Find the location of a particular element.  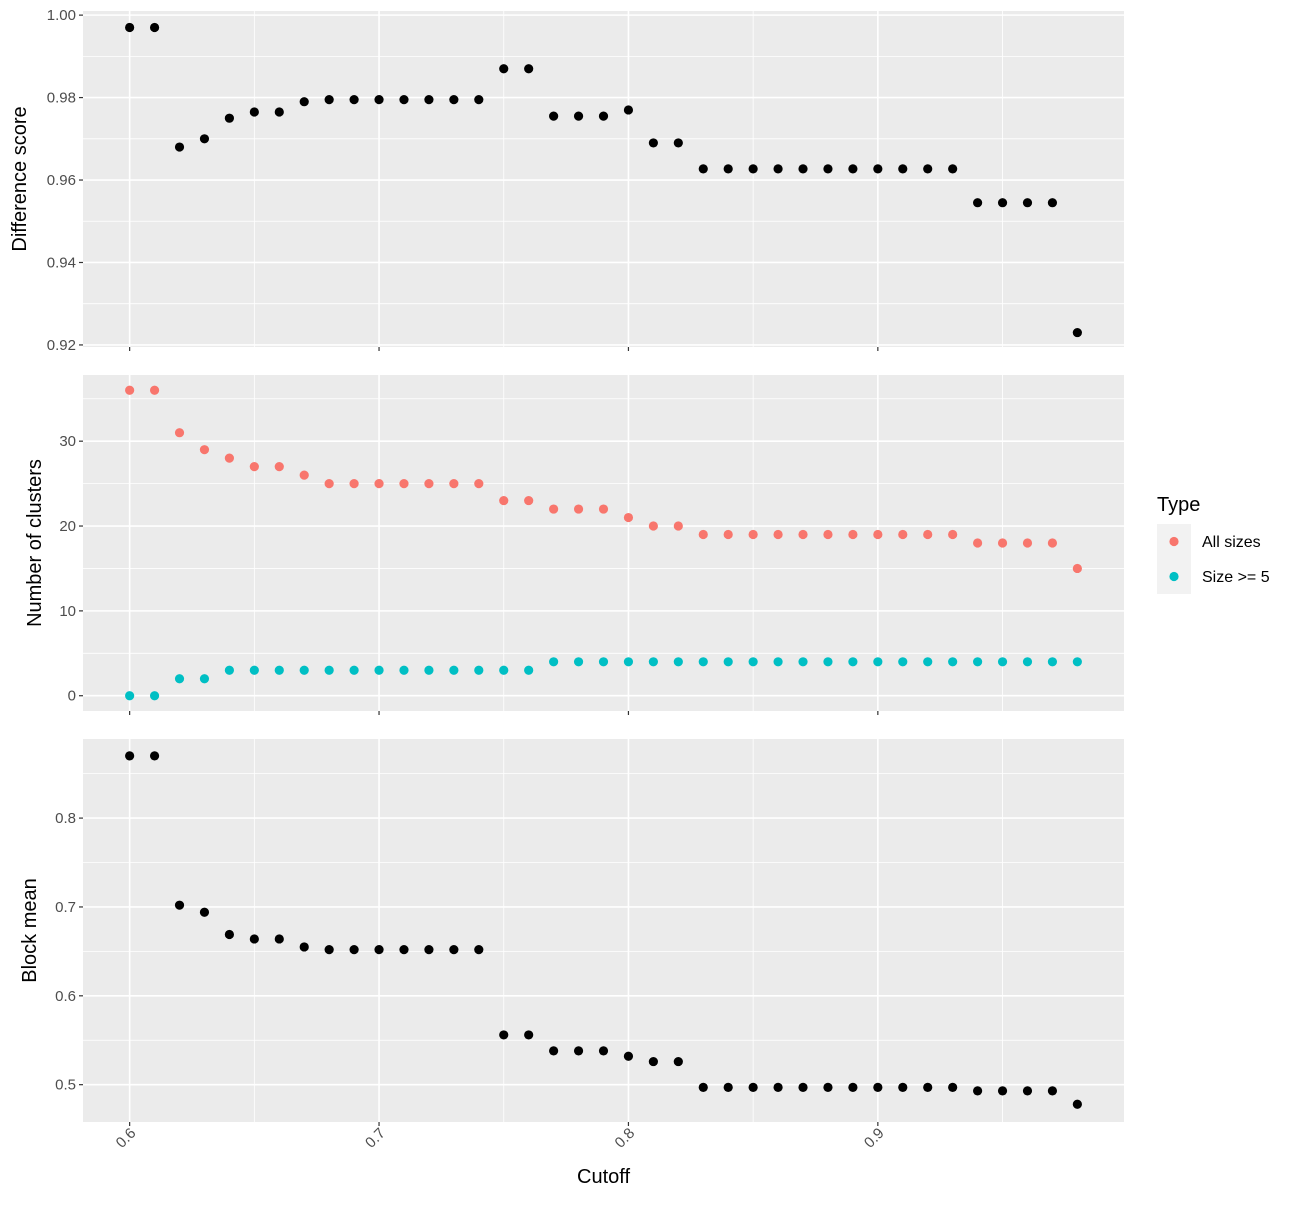

y-tick-label: 30 is located at coordinates (67, 441).